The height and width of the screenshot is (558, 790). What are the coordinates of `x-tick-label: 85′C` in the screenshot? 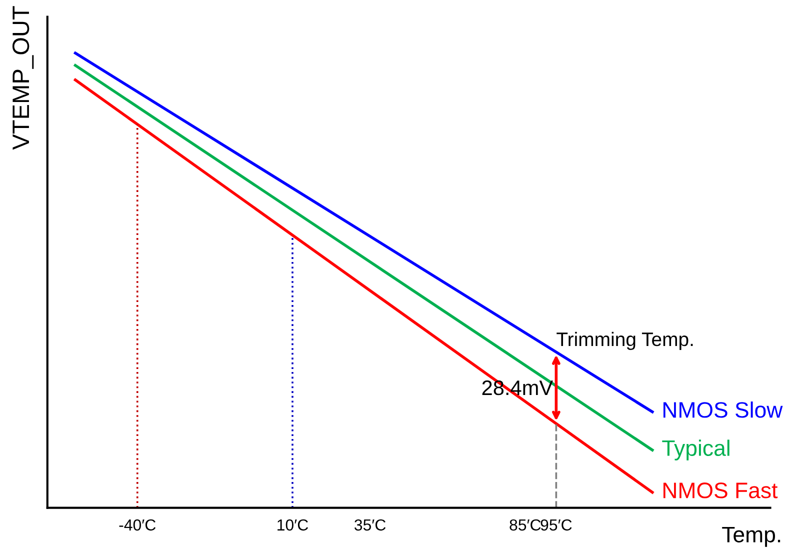 It's located at (525, 525).